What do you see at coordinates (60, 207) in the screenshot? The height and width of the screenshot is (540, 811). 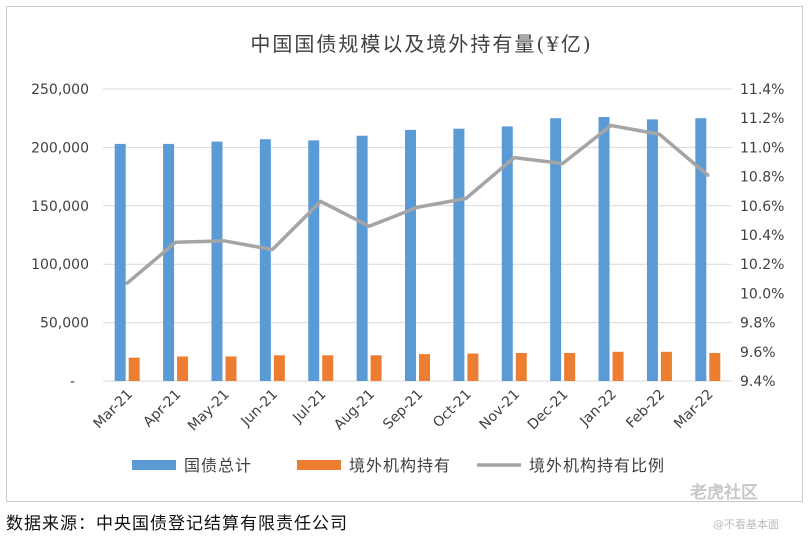 I see `y-left-tick-label: 150,000` at bounding box center [60, 207].